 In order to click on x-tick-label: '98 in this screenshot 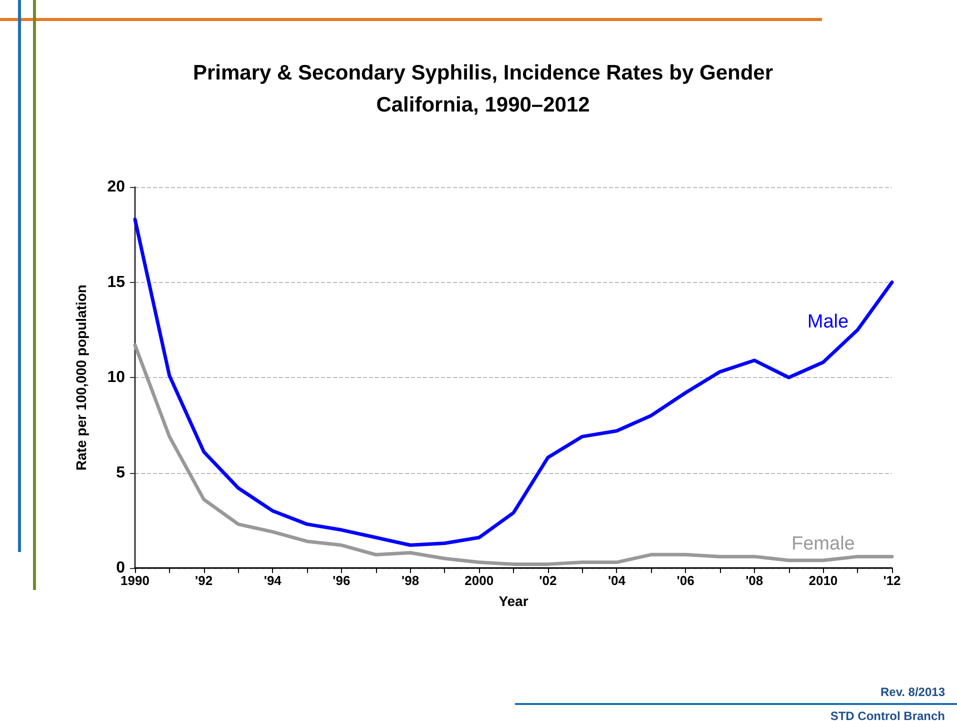, I will do `click(410, 580)`.